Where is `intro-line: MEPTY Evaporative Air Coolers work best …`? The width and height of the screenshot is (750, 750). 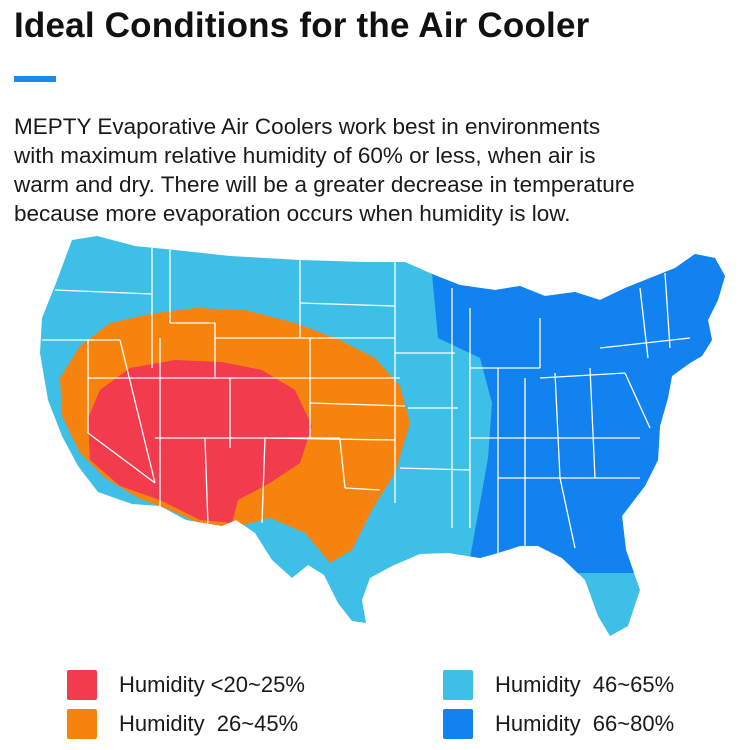 intro-line: MEPTY Evaporative Air Coolers work best … is located at coordinates (307, 126).